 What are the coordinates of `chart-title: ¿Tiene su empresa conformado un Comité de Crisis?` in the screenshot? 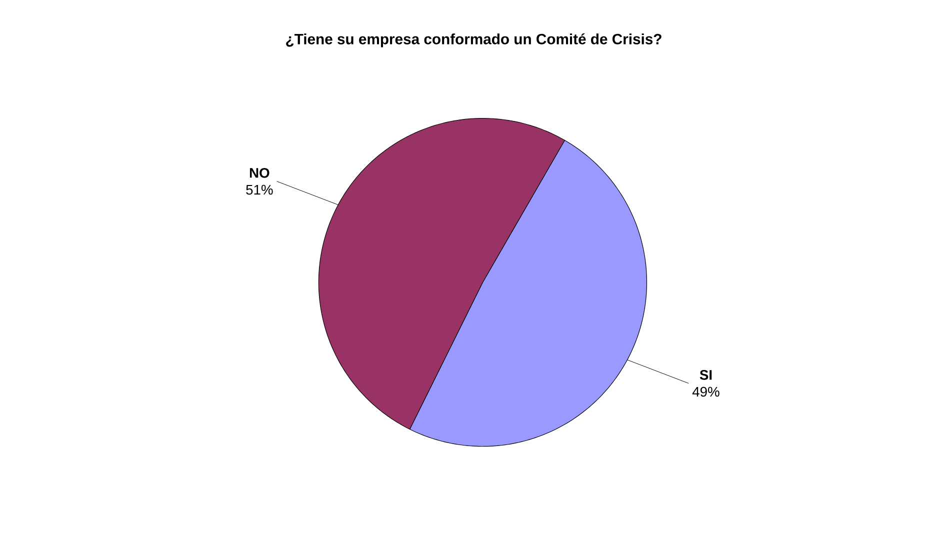 It's located at (474, 40).